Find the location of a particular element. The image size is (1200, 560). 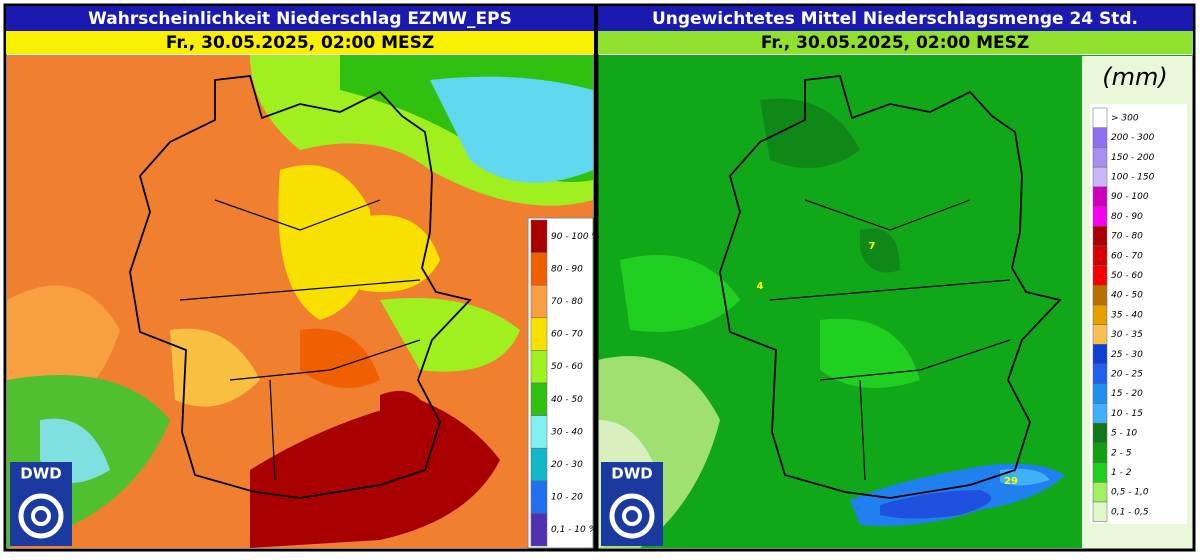

legend-label: 30 - 35 is located at coordinates (1127, 335).